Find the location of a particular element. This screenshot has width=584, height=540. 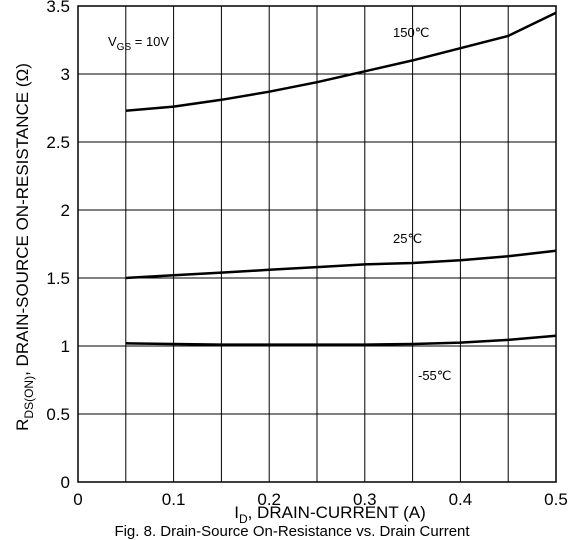

y-tick-label: 3 is located at coordinates (65, 74).